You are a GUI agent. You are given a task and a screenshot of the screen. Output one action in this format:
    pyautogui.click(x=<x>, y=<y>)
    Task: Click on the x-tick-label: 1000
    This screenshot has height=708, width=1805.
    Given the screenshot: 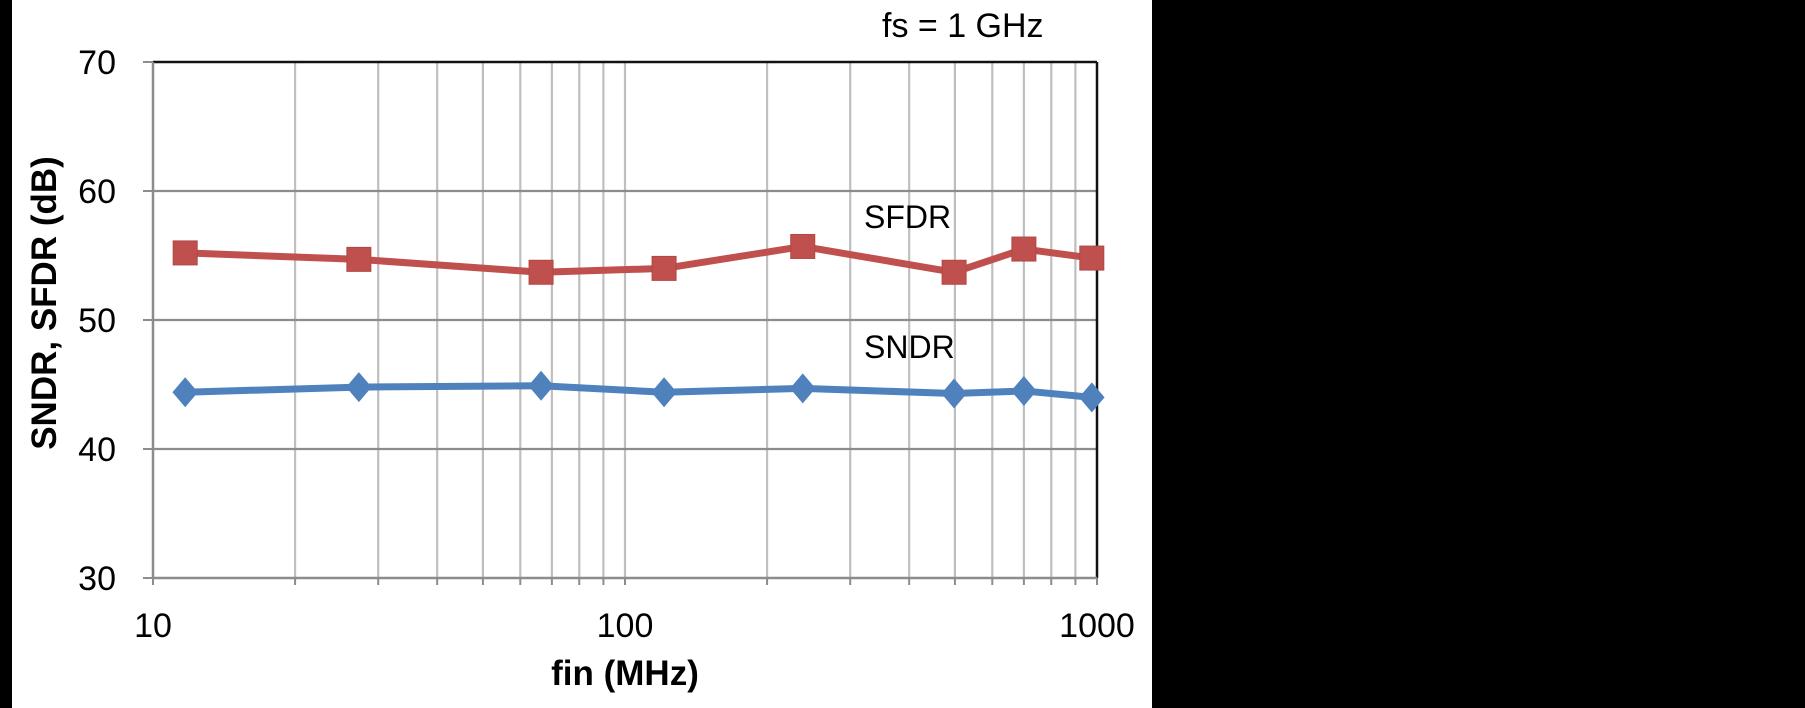 What is the action you would take?
    pyautogui.click(x=1097, y=626)
    